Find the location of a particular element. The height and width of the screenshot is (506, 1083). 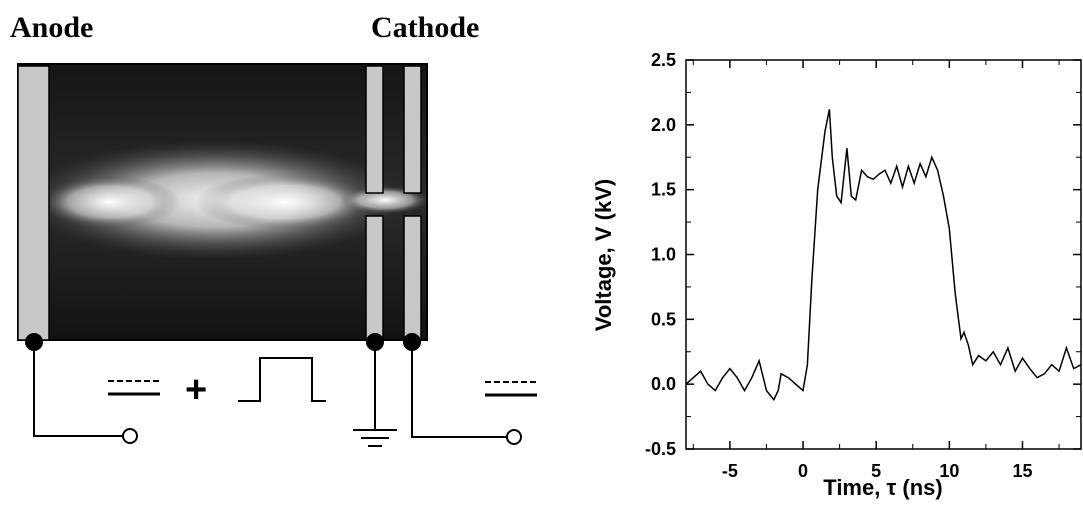

anode-wire is located at coordinates (78, 389).